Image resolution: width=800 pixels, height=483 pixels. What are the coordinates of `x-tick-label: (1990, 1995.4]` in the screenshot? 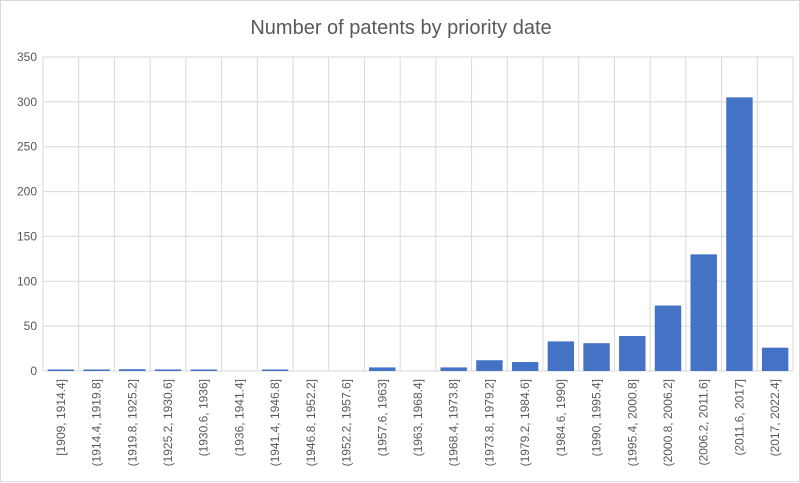 It's located at (597, 417).